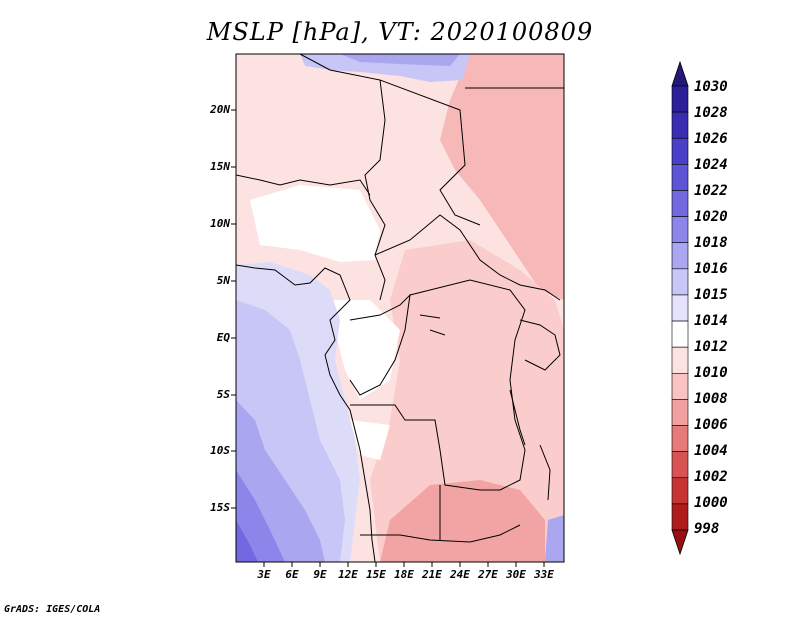 This screenshot has width=800, height=618. Describe the element at coordinates (220, 109) in the screenshot. I see `lat-label-20n: 20N` at that location.